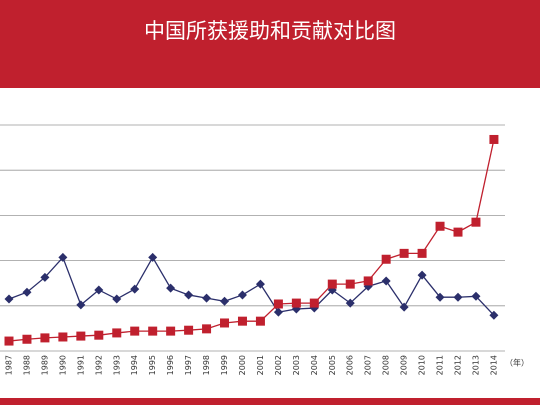  Describe the element at coordinates (314, 365) in the screenshot. I see `x-tick-label: 2004` at that location.